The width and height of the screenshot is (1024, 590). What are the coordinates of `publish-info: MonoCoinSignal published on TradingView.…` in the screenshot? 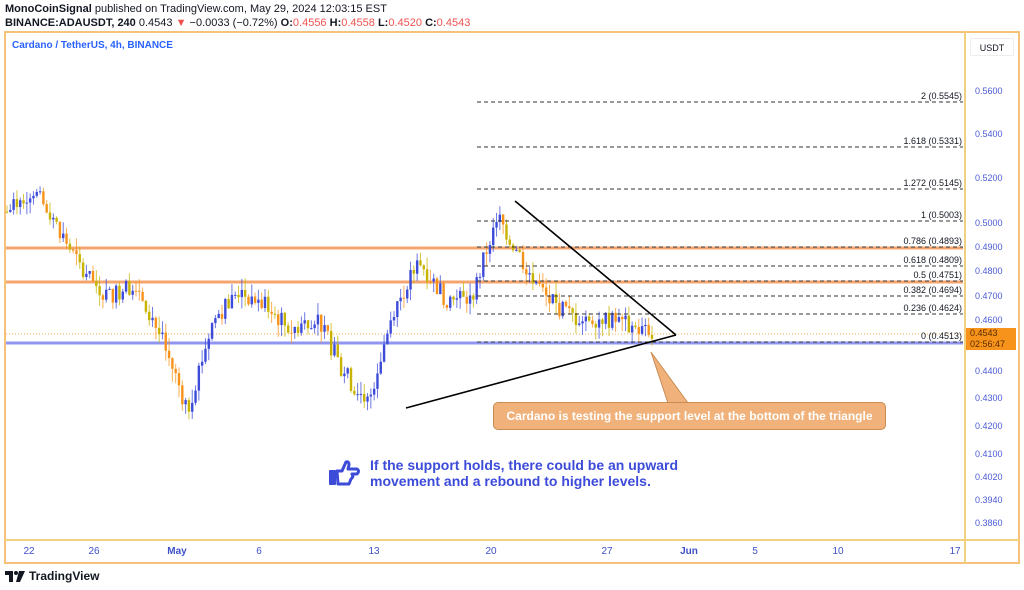 It's located at (196, 9).